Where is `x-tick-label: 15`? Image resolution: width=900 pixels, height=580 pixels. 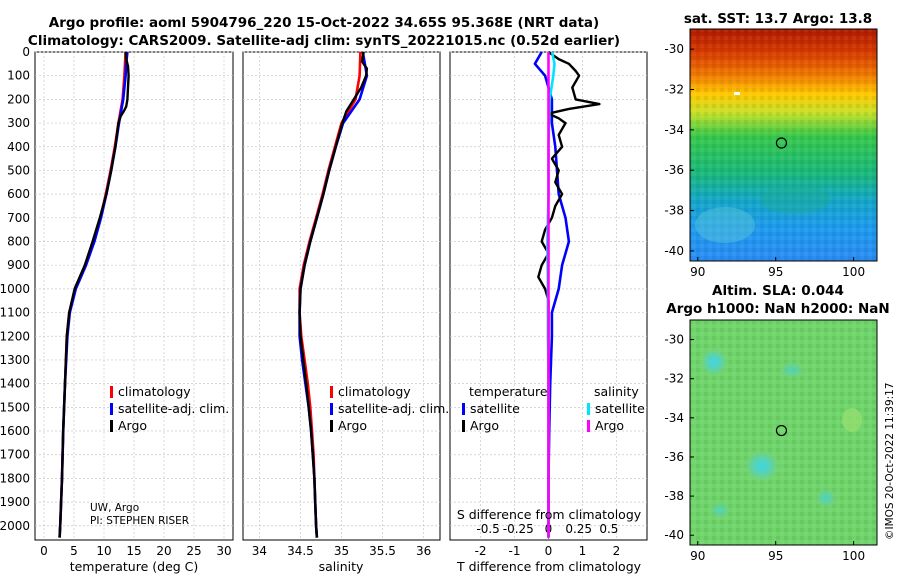 x-tick-label: 15 is located at coordinates (133, 551).